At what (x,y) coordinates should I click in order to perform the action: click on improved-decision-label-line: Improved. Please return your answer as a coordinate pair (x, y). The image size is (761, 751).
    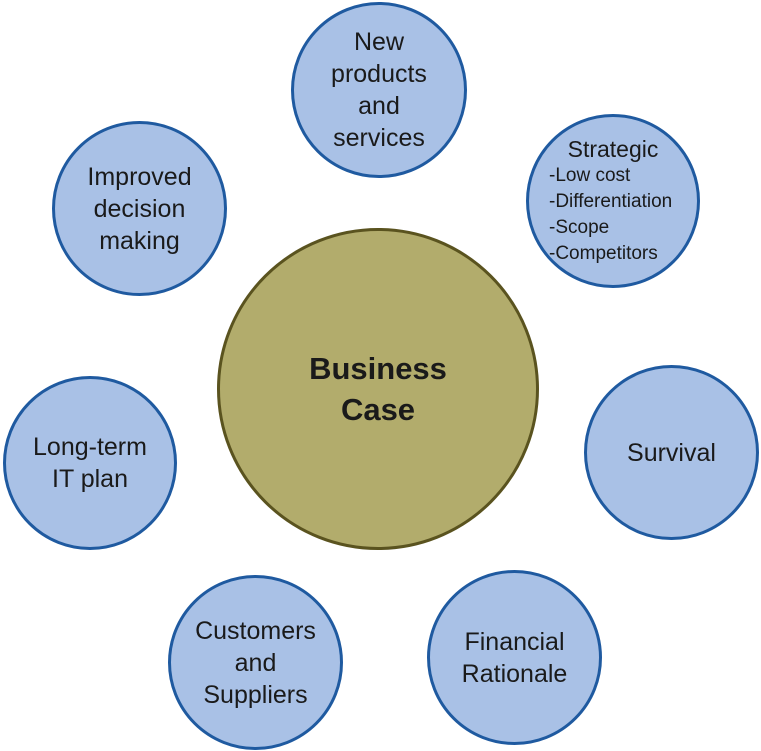
    Looking at the image, I should click on (139, 176).